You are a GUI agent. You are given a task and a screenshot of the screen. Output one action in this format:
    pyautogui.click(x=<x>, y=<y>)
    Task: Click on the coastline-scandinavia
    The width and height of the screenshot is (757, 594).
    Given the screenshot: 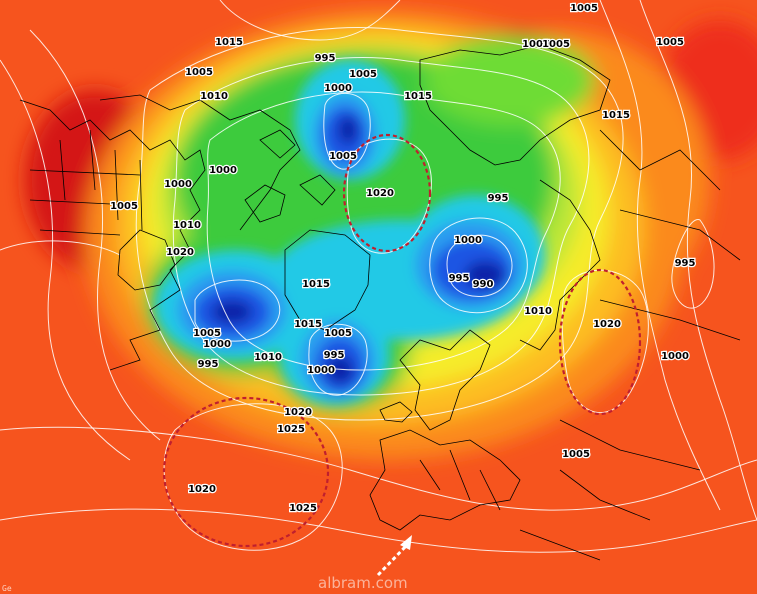 What is the action you would take?
    pyautogui.click(x=445, y=380)
    